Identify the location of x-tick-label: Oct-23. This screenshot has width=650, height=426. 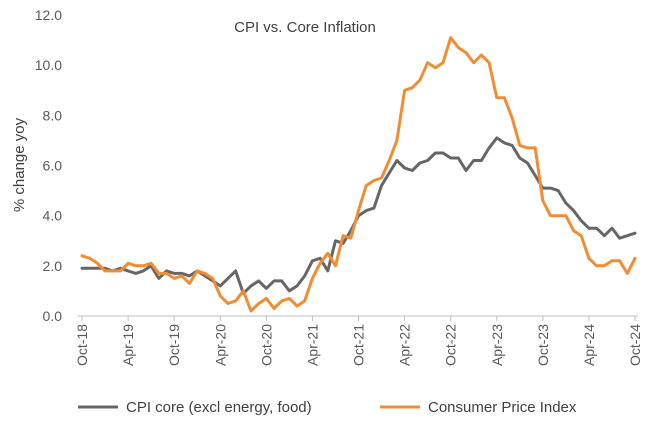
(543, 345).